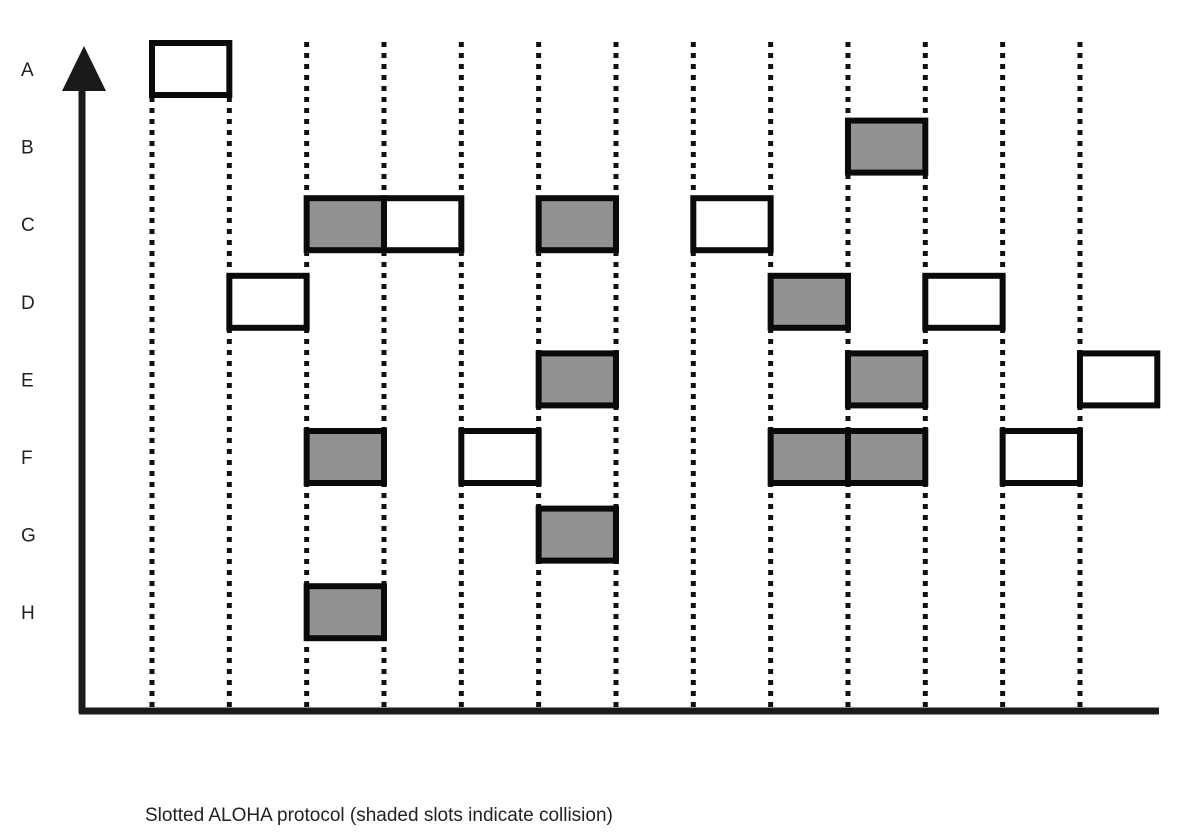 This screenshot has height=840, width=1180. I want to click on station-label-g: G, so click(28, 536).